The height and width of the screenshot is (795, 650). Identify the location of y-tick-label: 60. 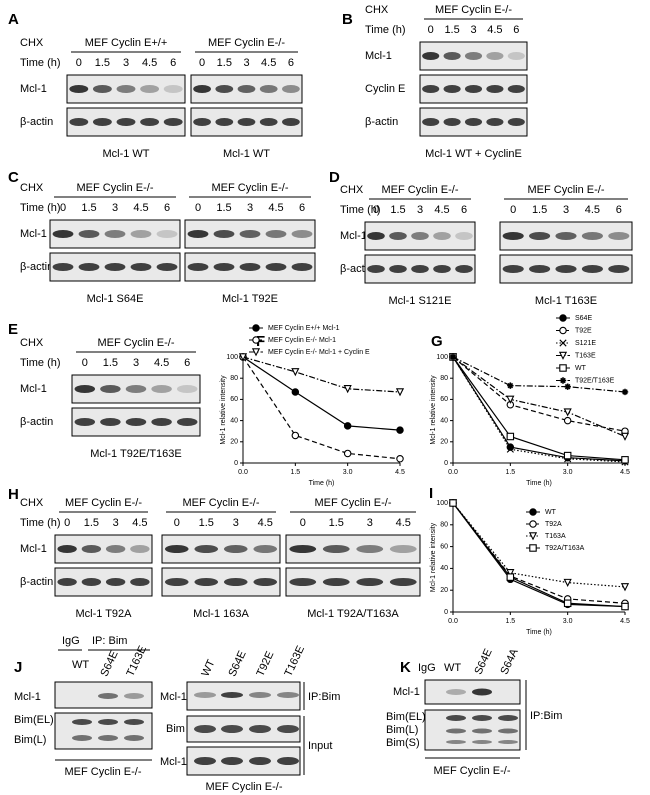
(444, 399).